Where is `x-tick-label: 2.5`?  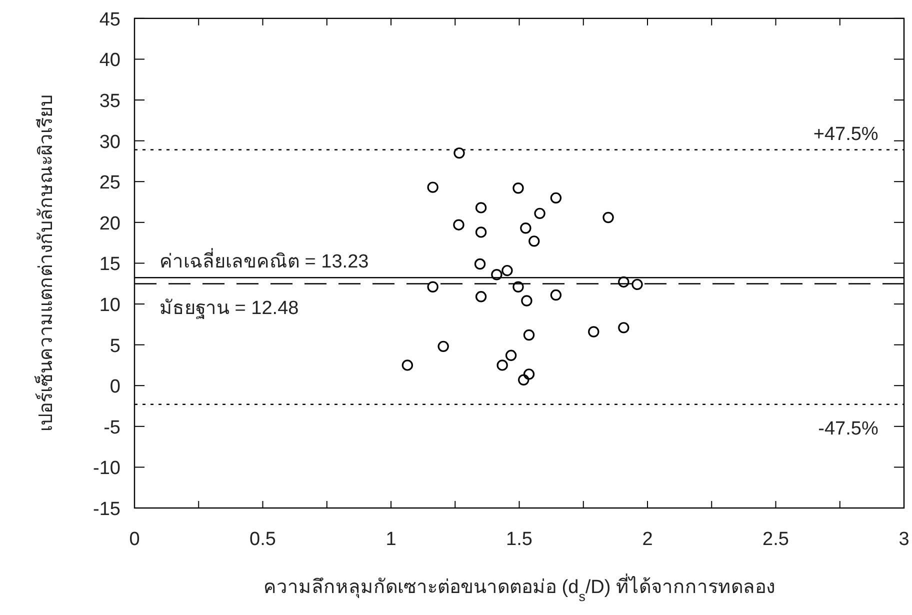
x-tick-label: 2.5 is located at coordinates (775, 539).